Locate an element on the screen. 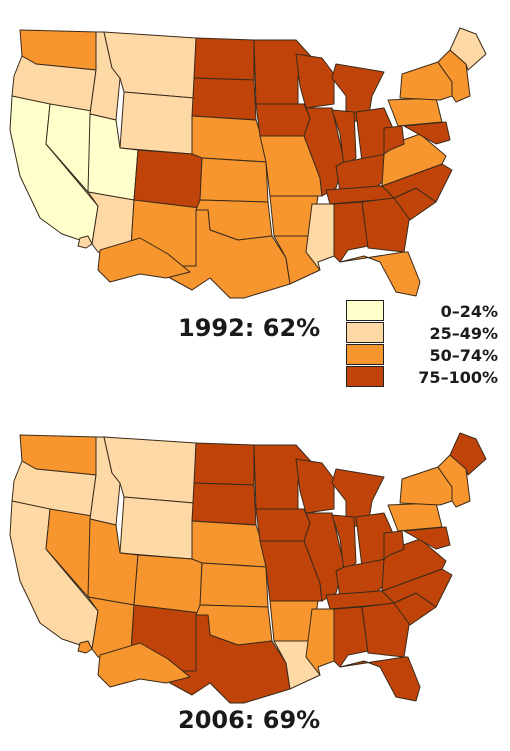 The width and height of the screenshot is (510, 751). legend-label: 0–24% is located at coordinates (469, 311).